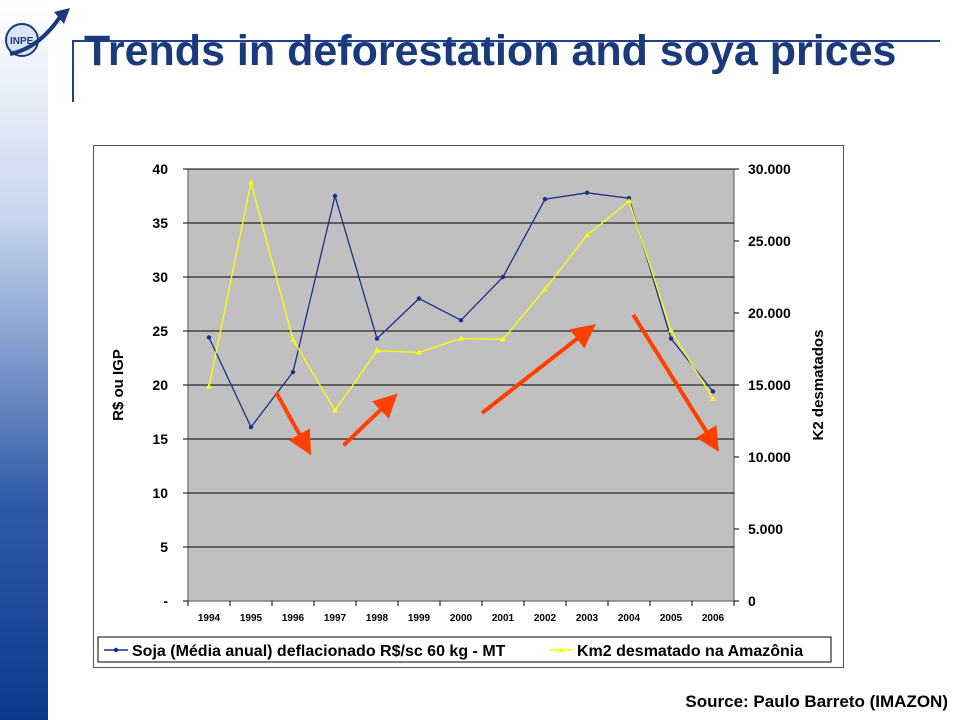  What do you see at coordinates (769, 385) in the screenshot?
I see `y2-tick-label: 15.000` at bounding box center [769, 385].